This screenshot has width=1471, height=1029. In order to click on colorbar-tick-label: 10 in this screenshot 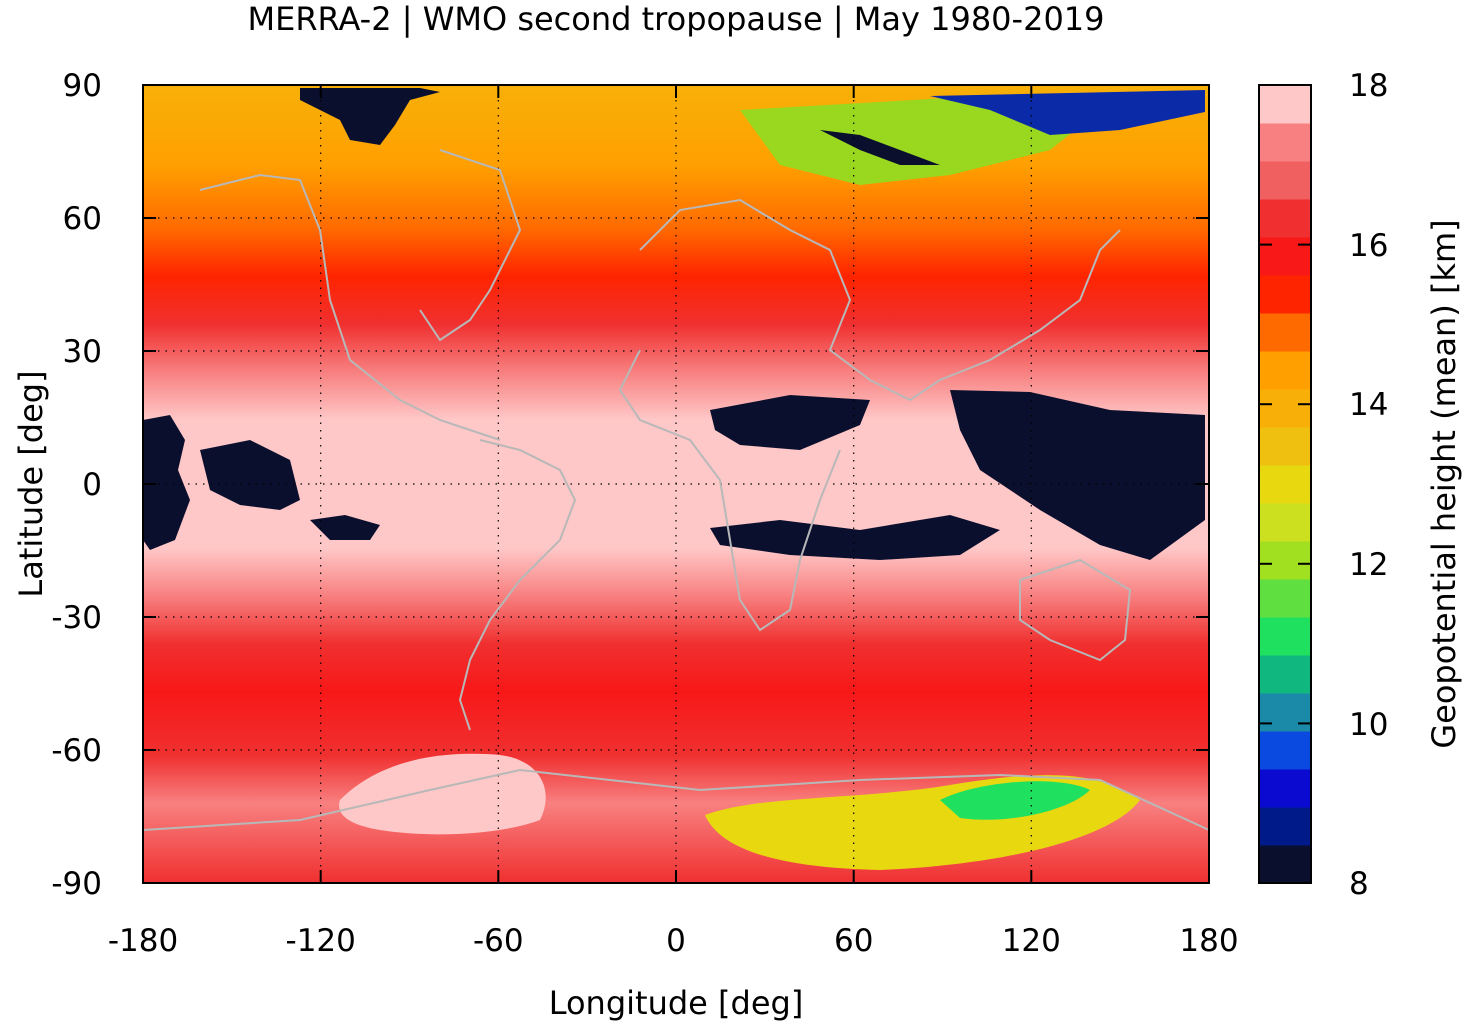, I will do `click(1368, 725)`.